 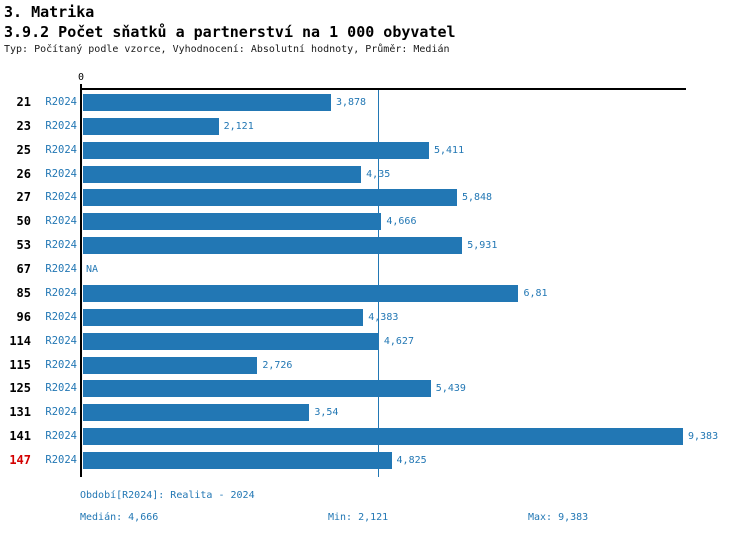 I want to click on chart-row: 114 R2024 4,627, so click(x=375, y=341).